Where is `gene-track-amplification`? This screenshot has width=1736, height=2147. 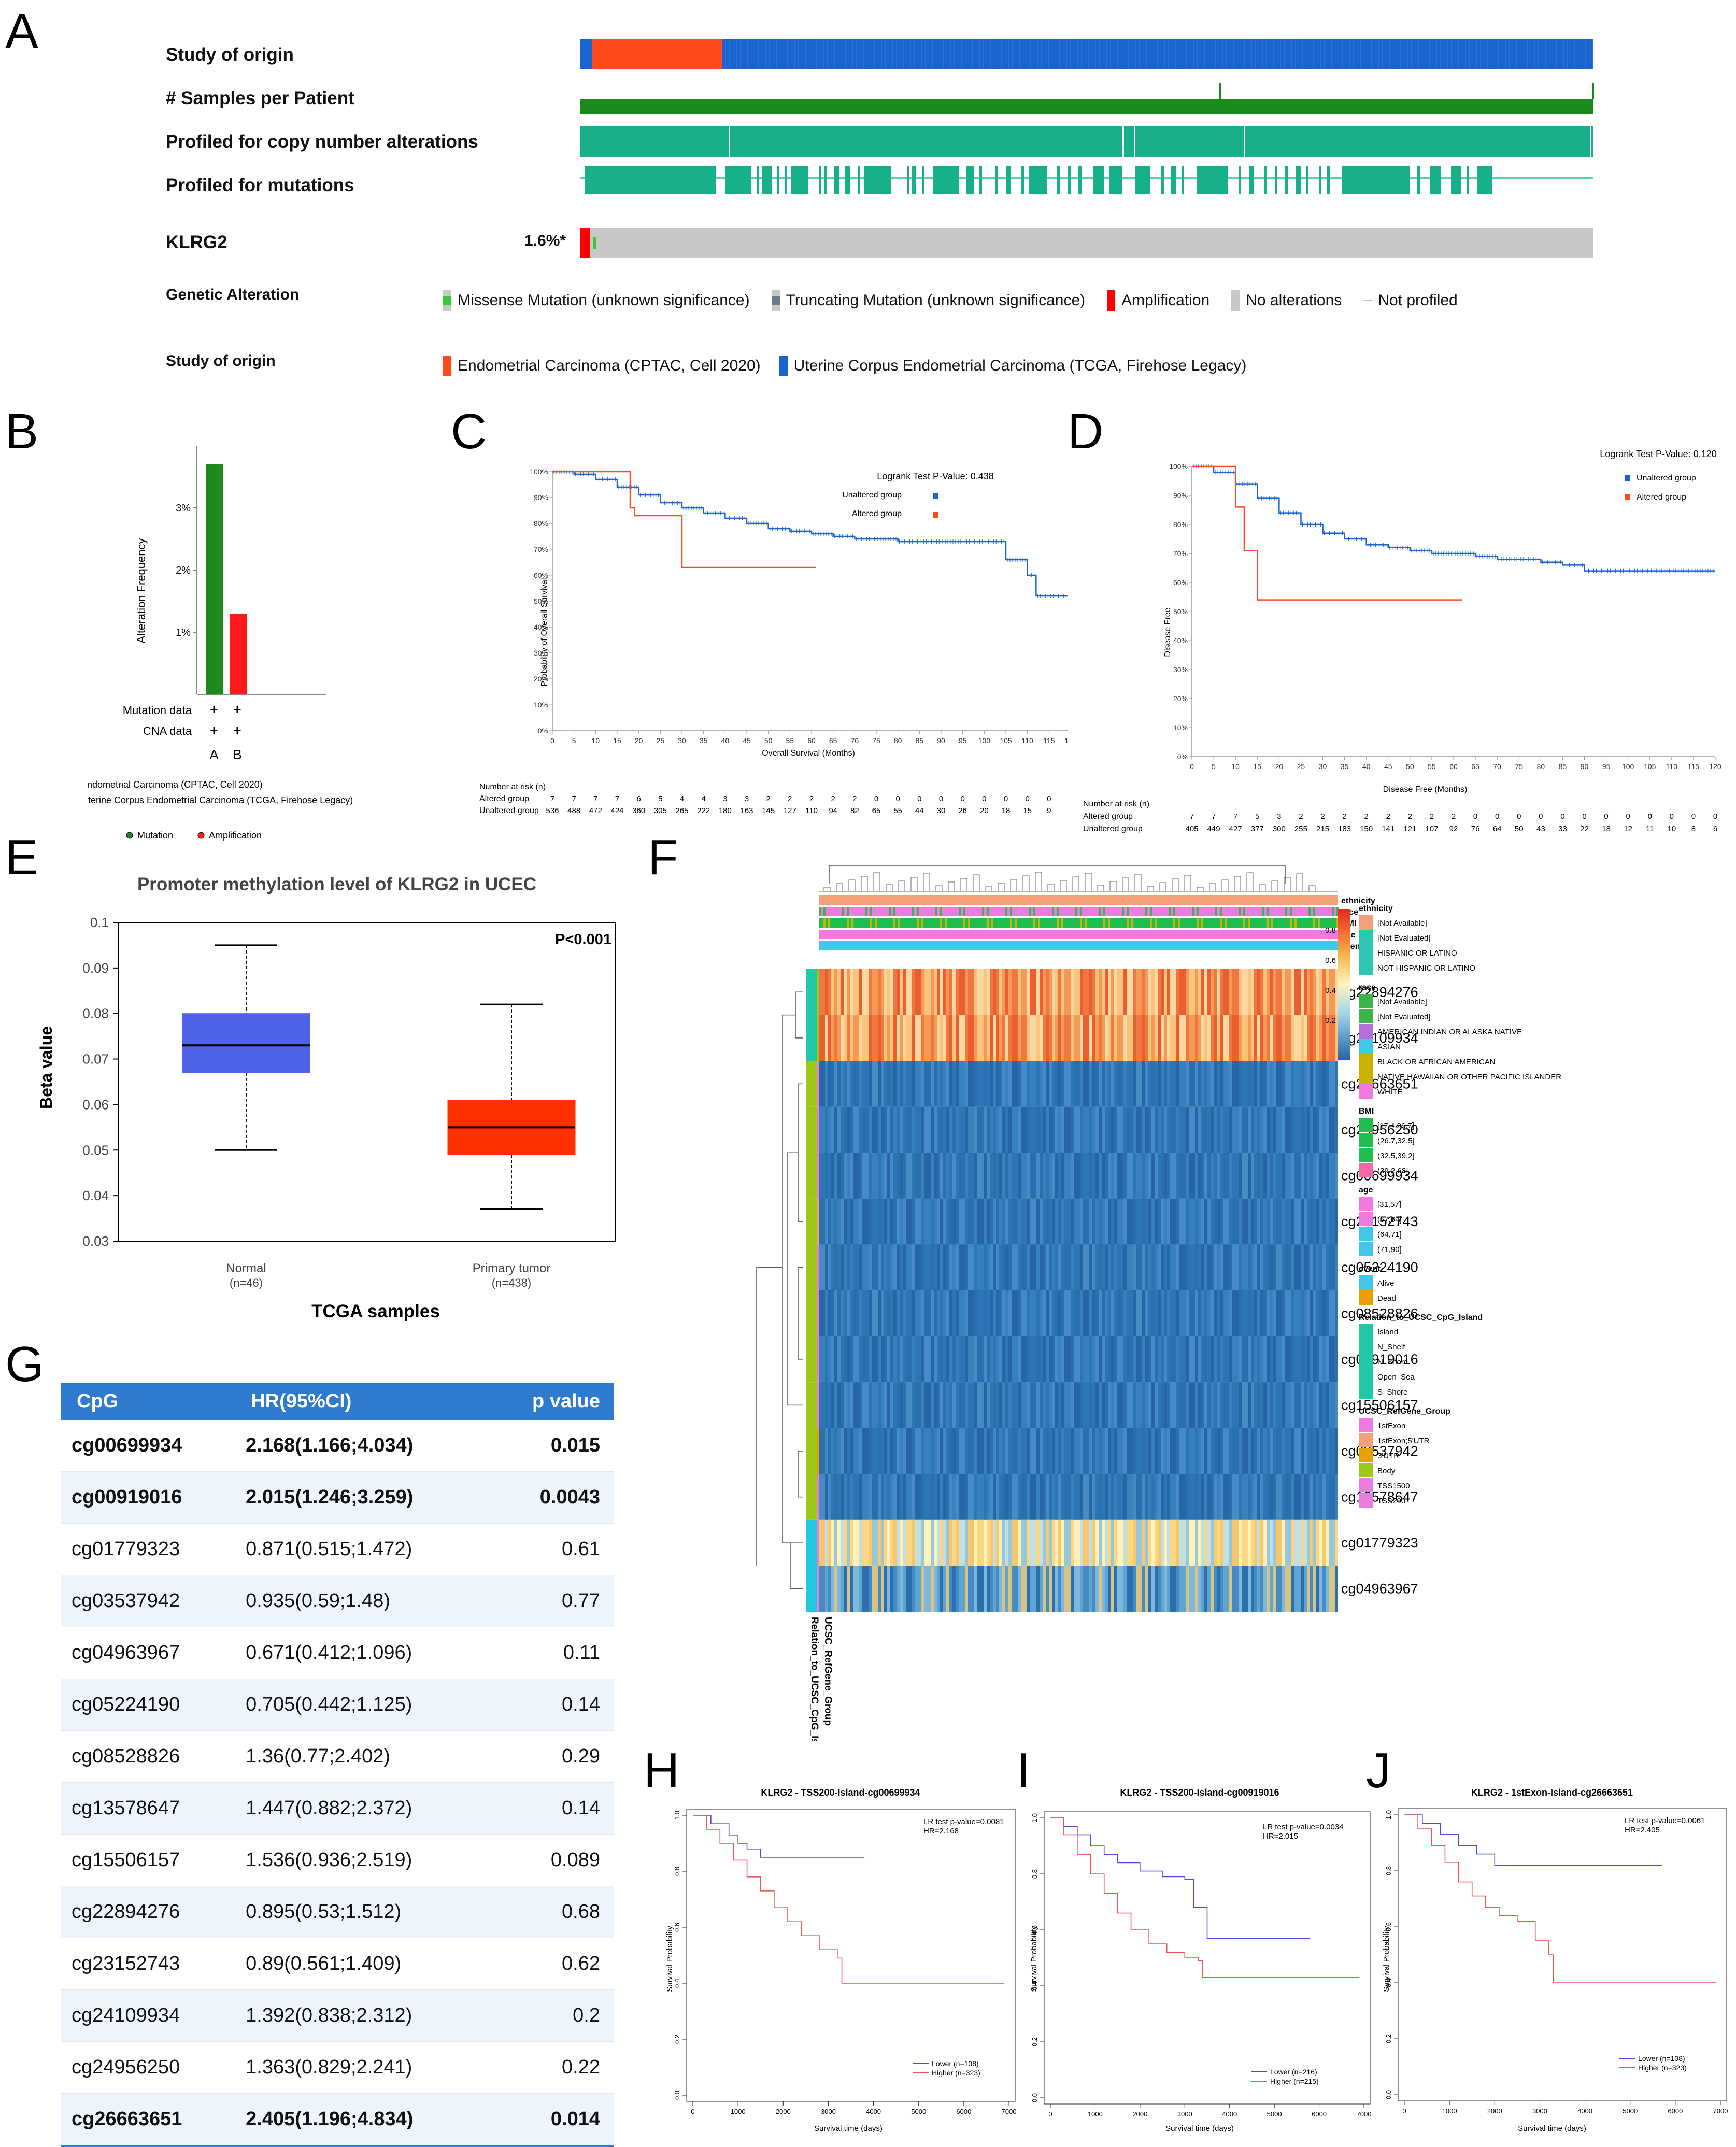
gene-track-amplification is located at coordinates (585, 243).